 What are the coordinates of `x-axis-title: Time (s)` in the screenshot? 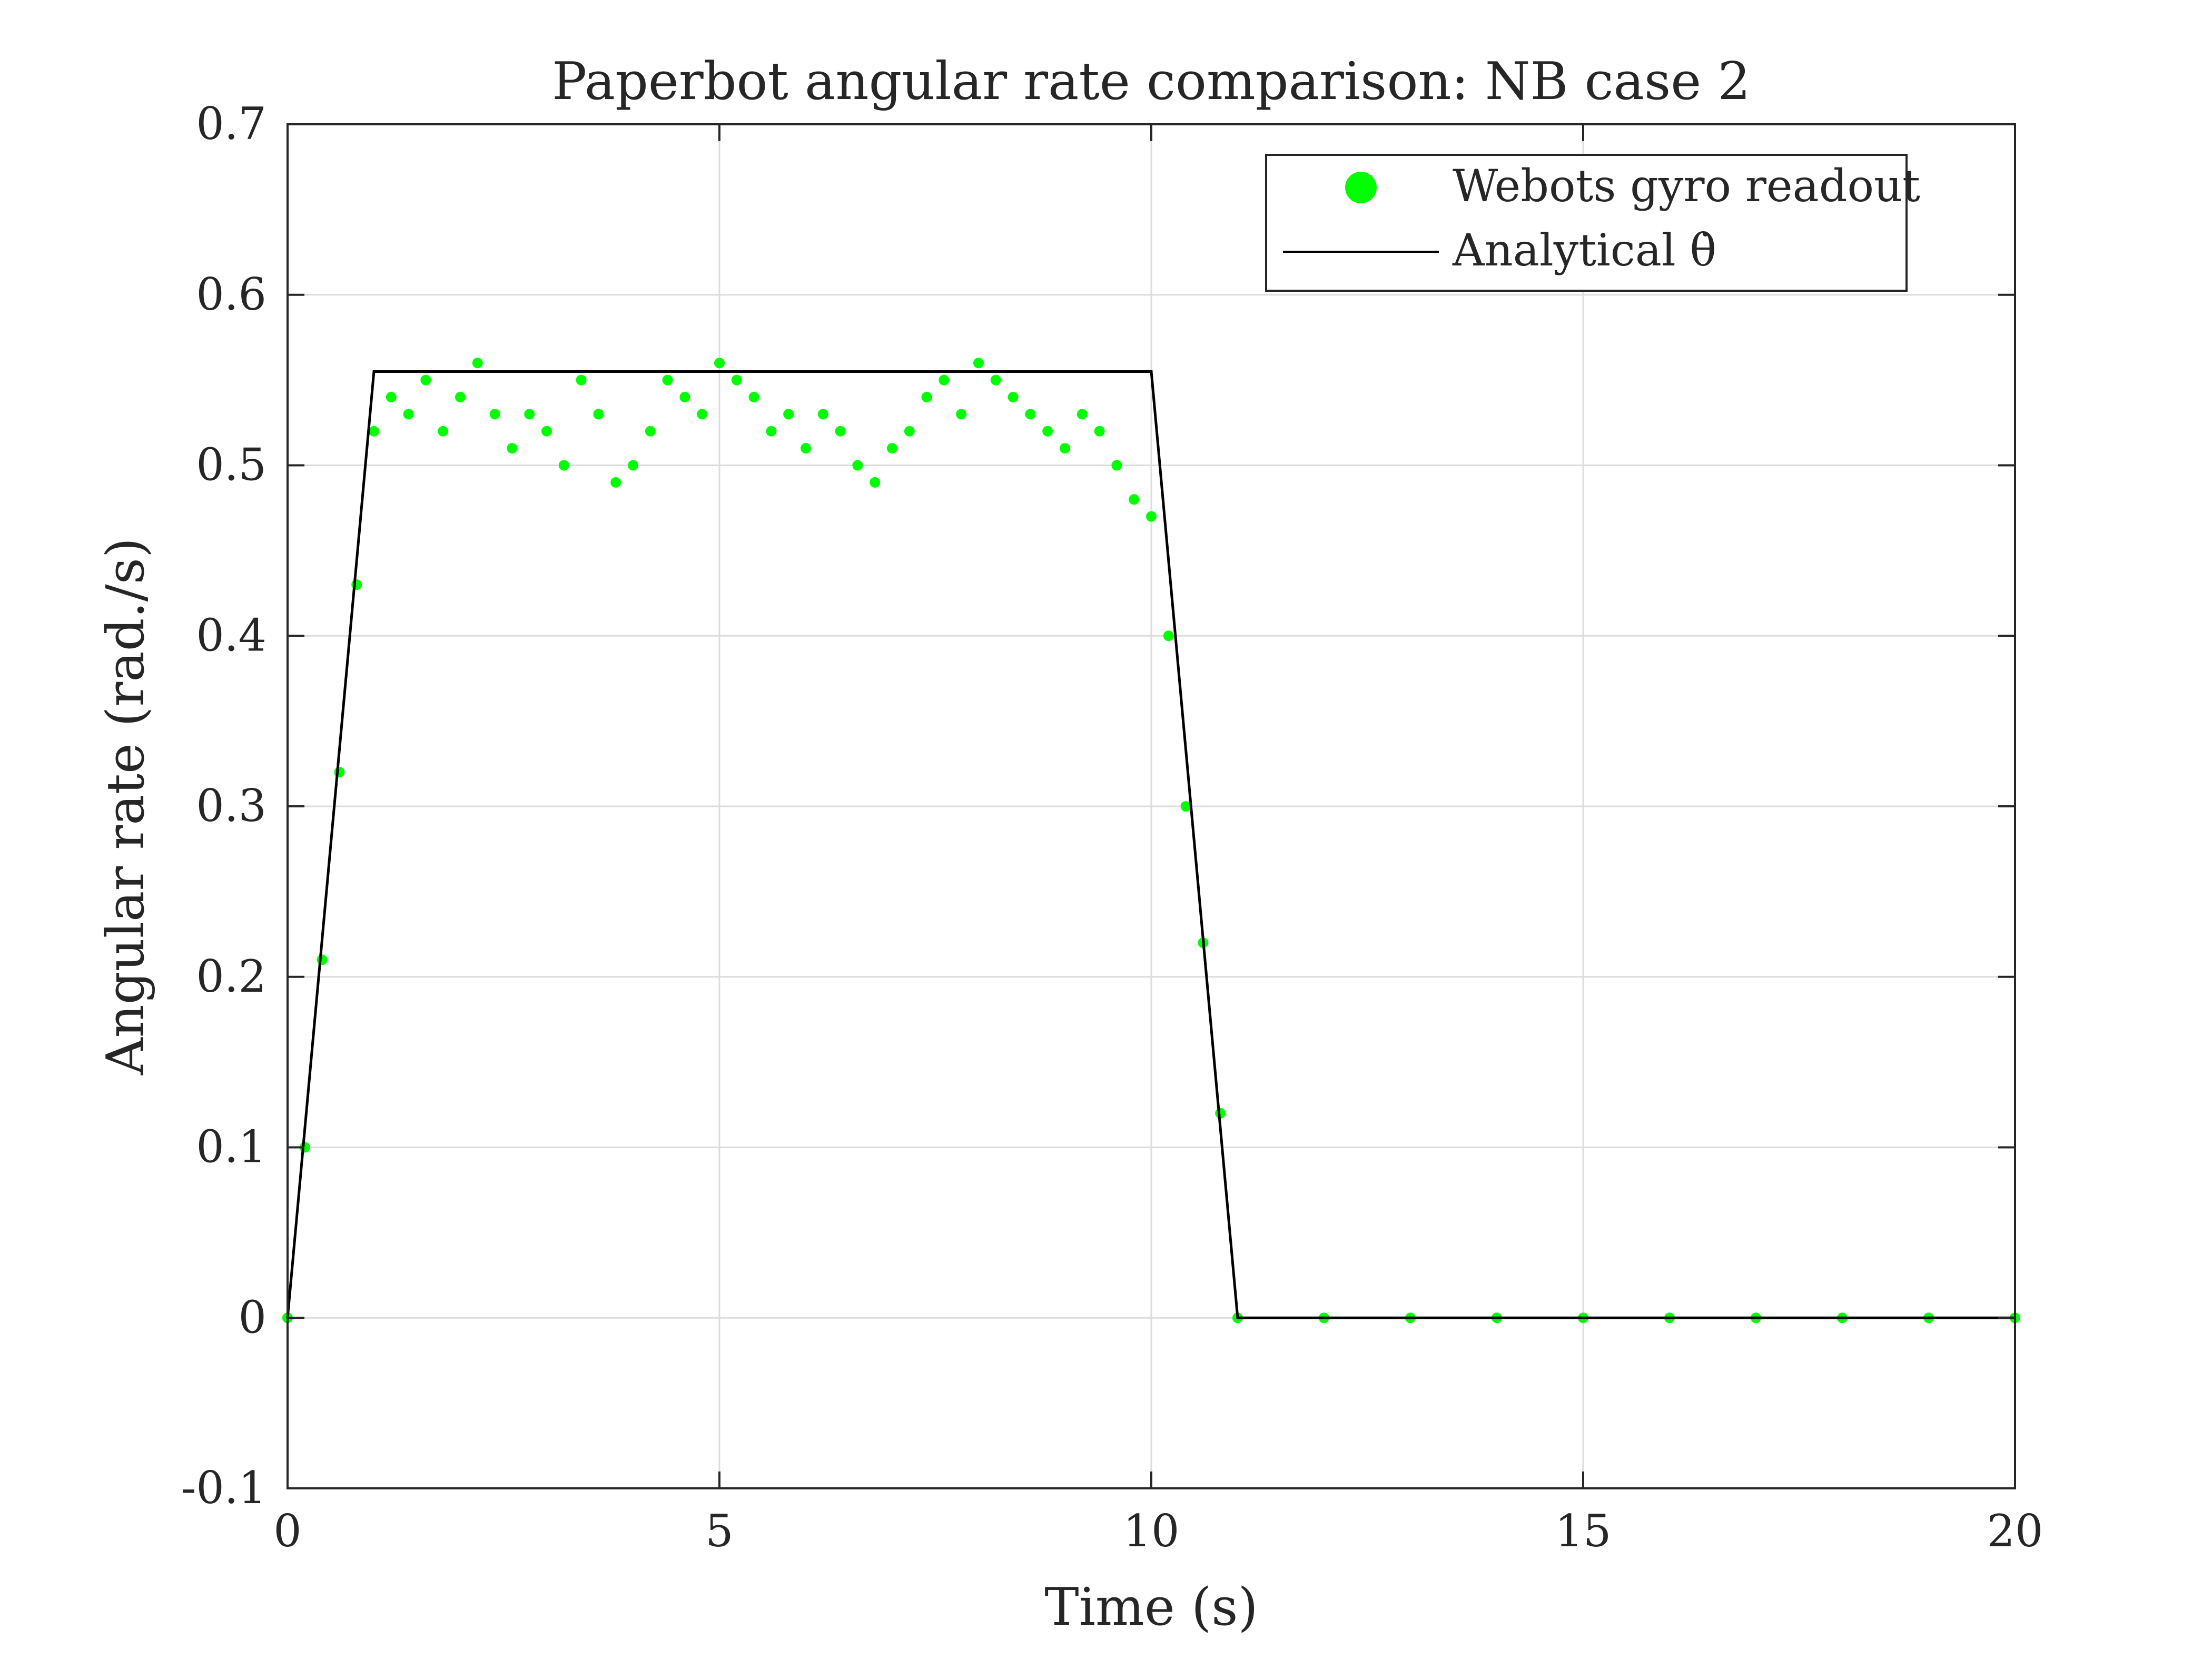 It's located at (1151, 1607).